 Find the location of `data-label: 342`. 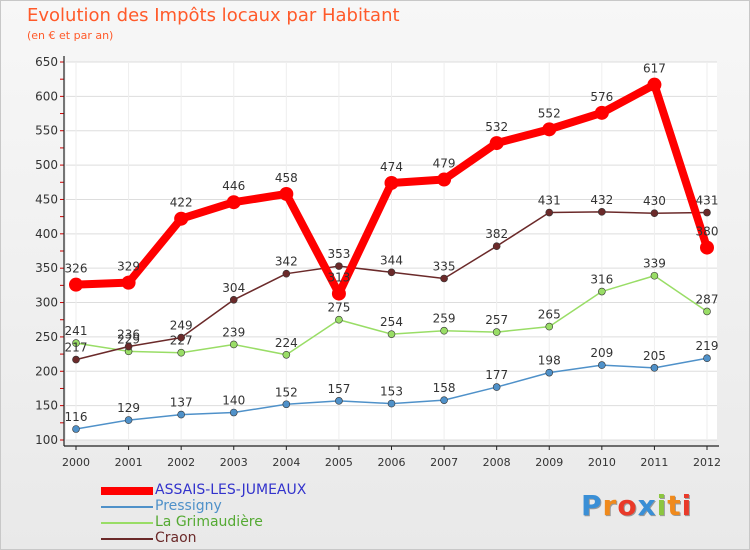

data-label: 342 is located at coordinates (286, 262).